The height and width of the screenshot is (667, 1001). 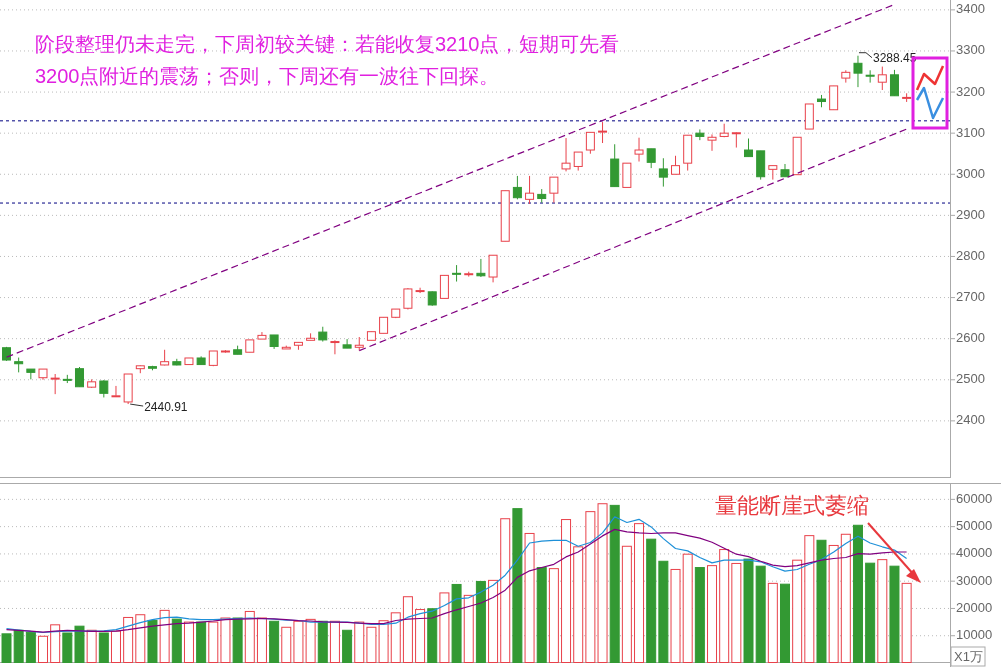 I want to click on y-axis-title: X1万, so click(x=968, y=656).